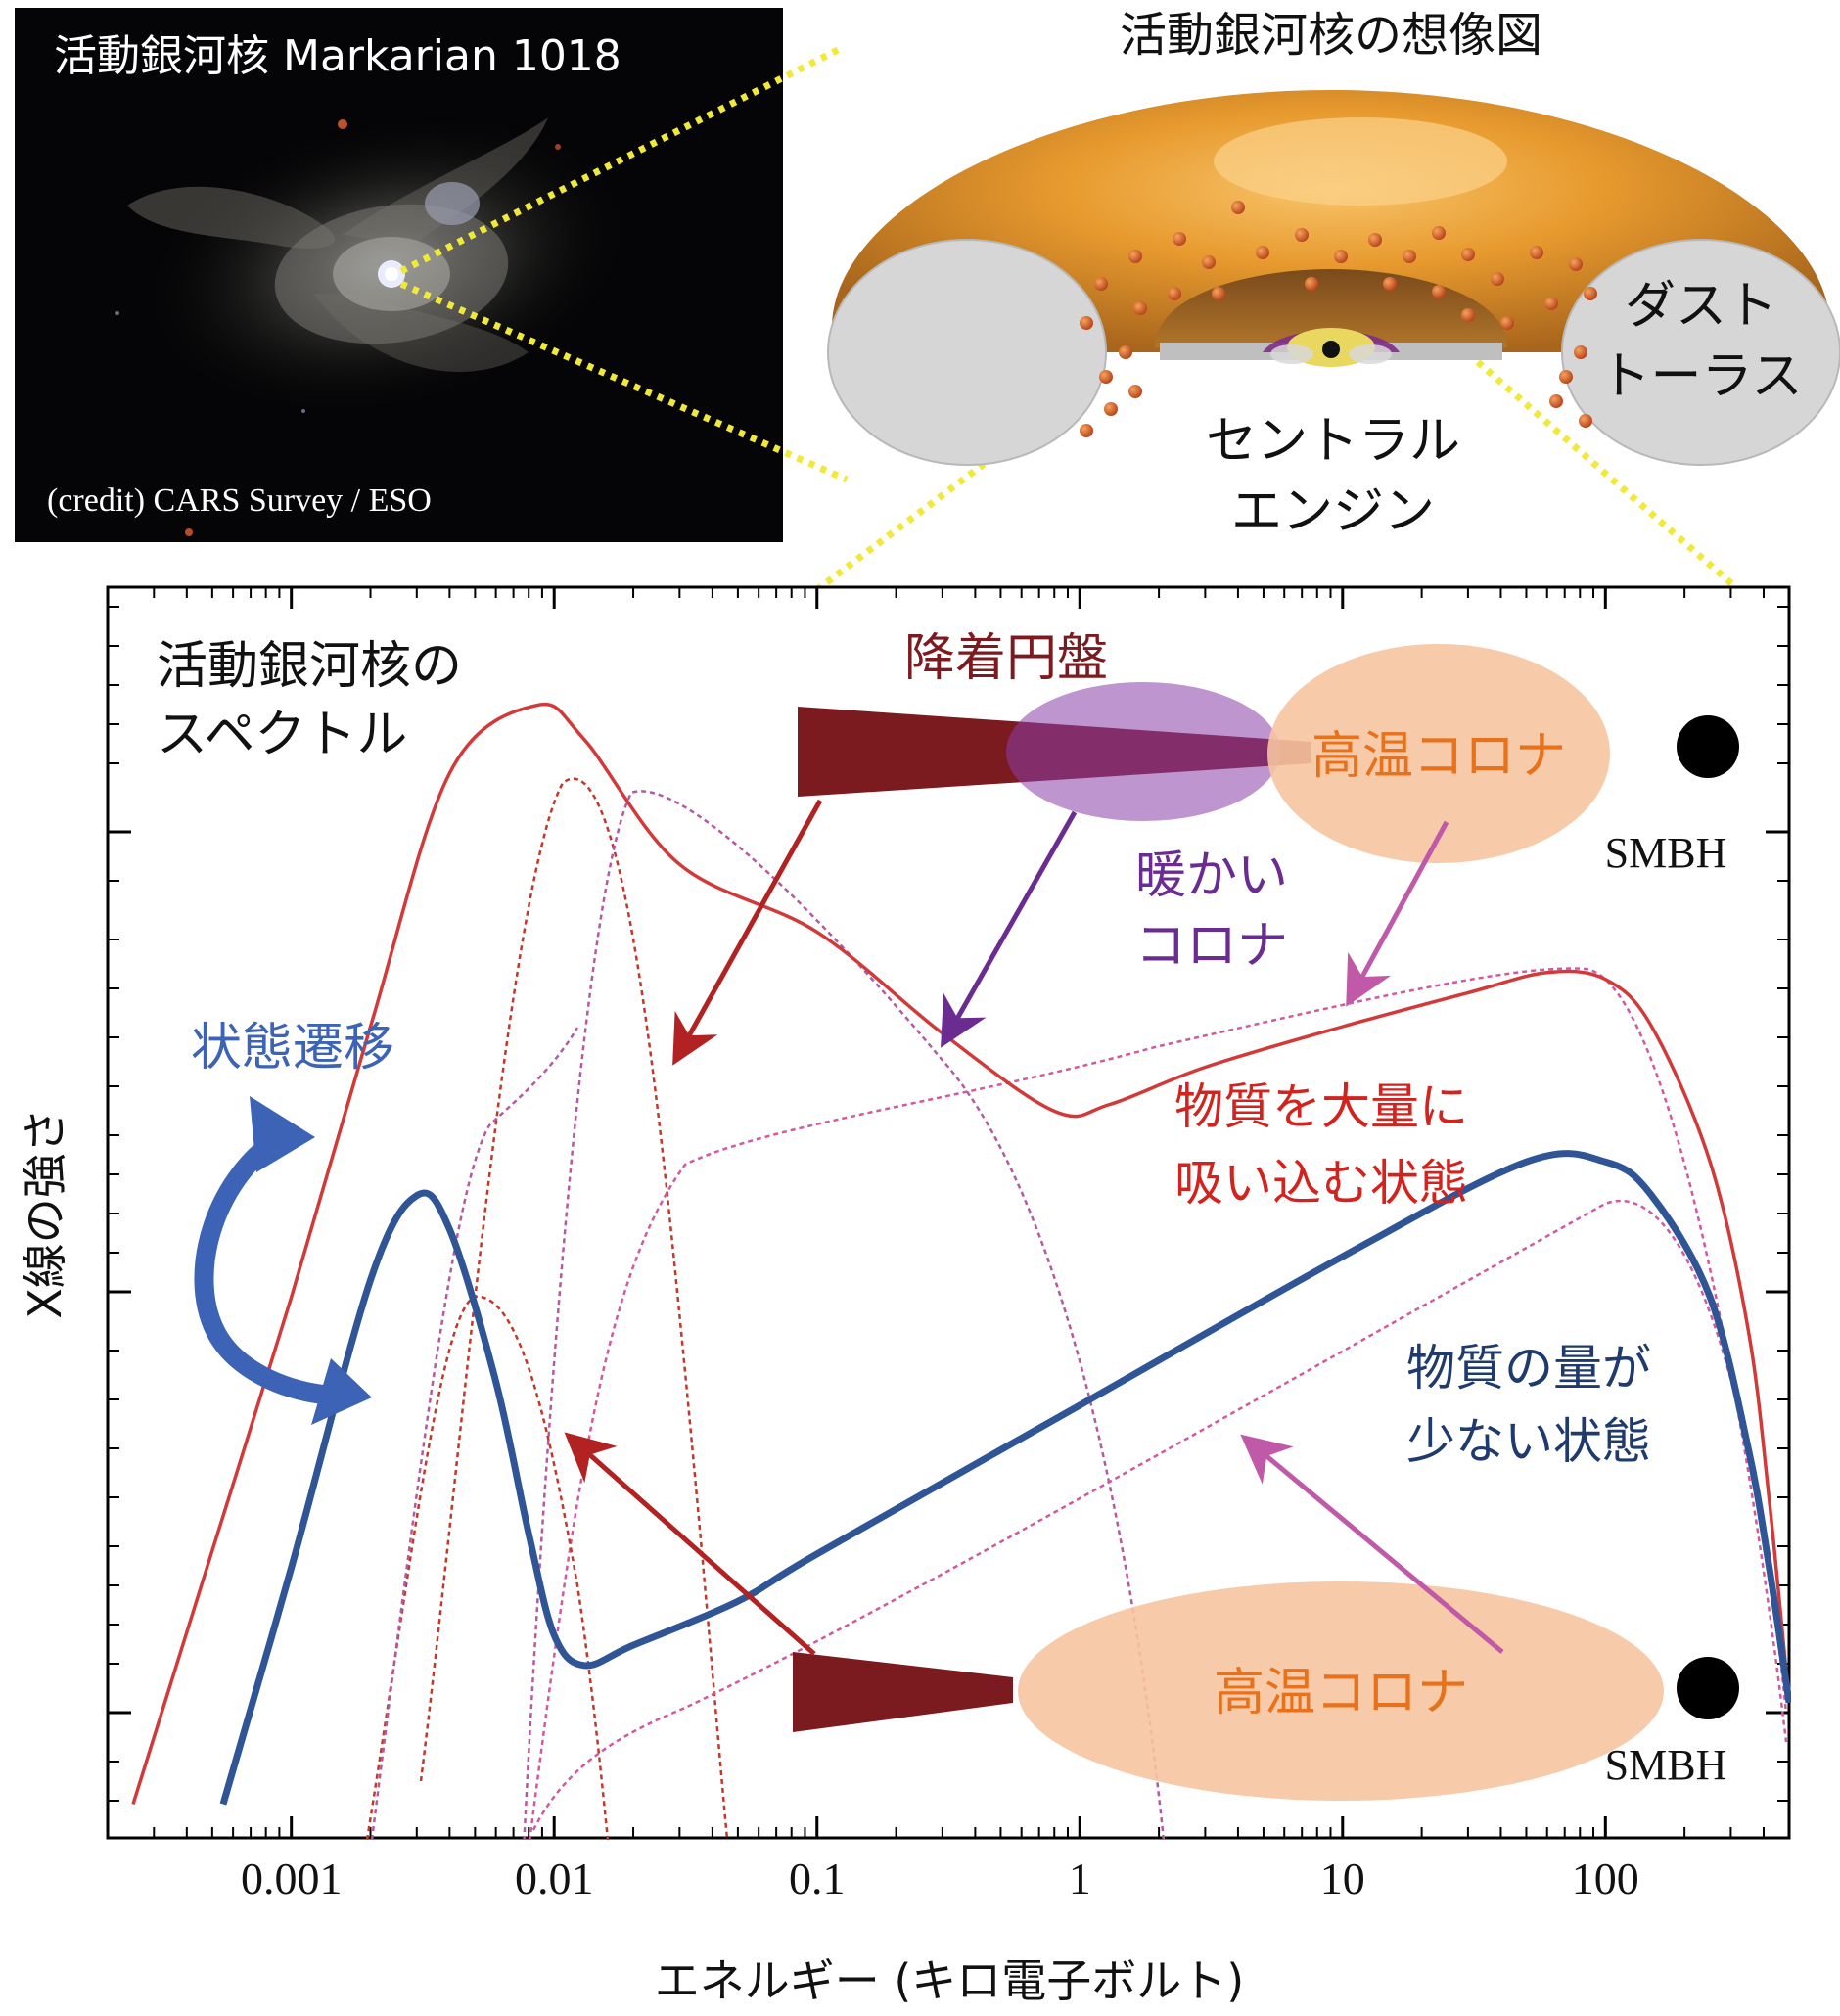 Image resolution: width=1840 pixels, height=2016 pixels. I want to click on agn-illustration: 活動銀河核の想像図, so click(1333, 274).